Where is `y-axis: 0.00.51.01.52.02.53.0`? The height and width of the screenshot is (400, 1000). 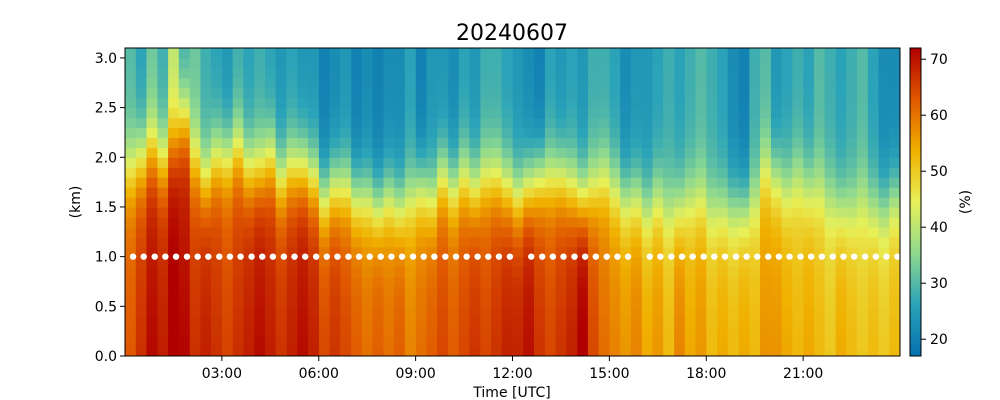 y-axis: 0.00.51.01.52.02.53.0 is located at coordinates (110, 208).